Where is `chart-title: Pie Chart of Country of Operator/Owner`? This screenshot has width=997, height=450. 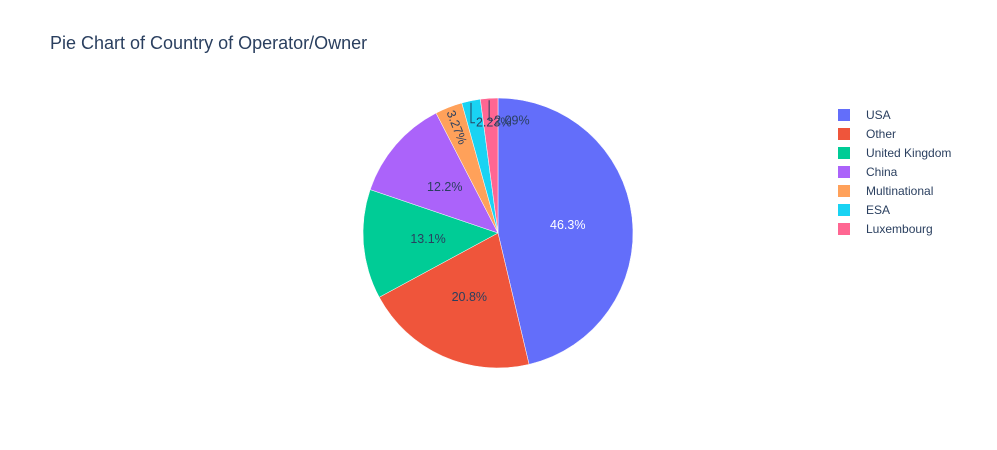
chart-title: Pie Chart of Country of Operator/Owner is located at coordinates (209, 43).